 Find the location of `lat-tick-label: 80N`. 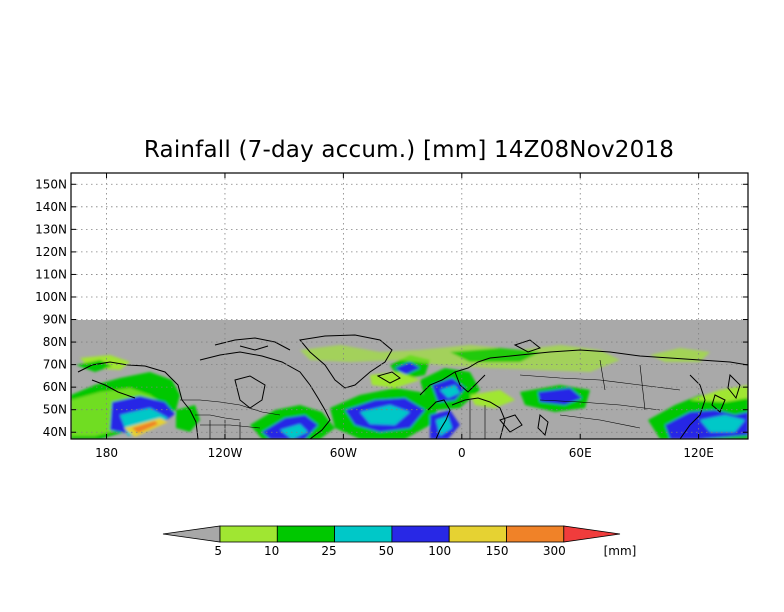

lat-tick-label: 80N is located at coordinates (55, 342).